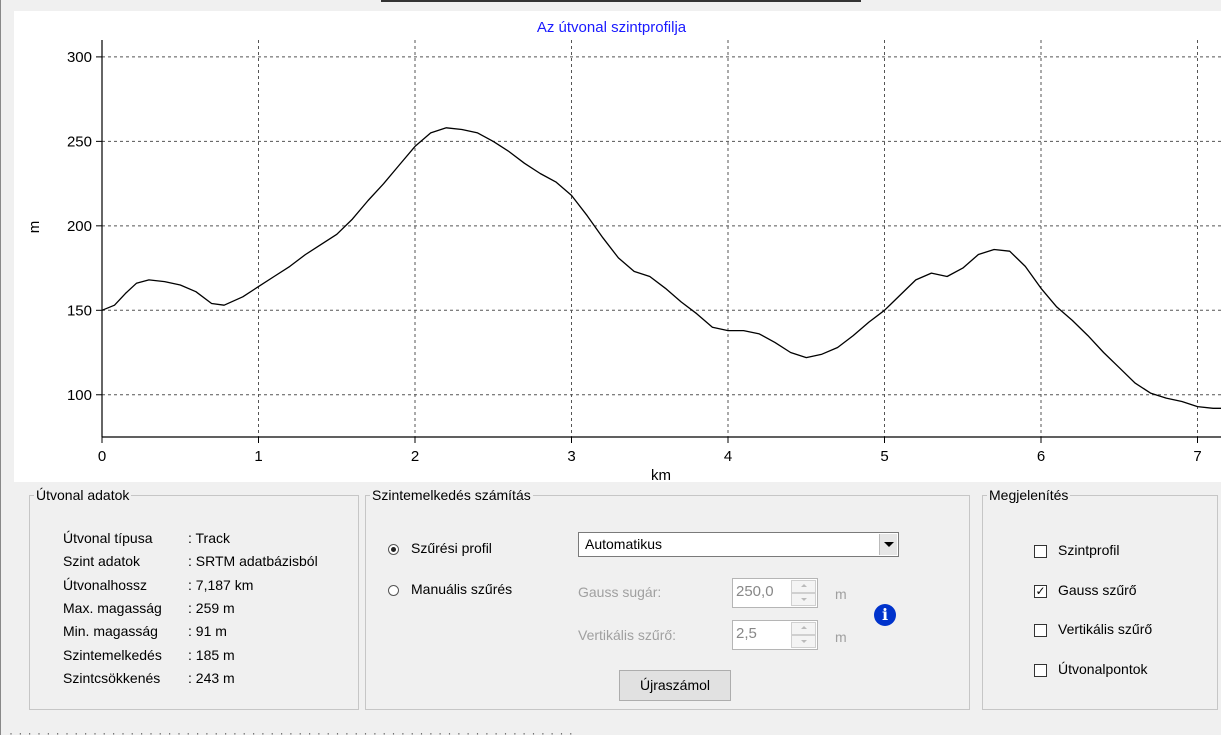 The height and width of the screenshot is (735, 1221). What do you see at coordinates (451, 548) in the screenshot?
I see `filter-profile-label: Szűrési profil` at bounding box center [451, 548].